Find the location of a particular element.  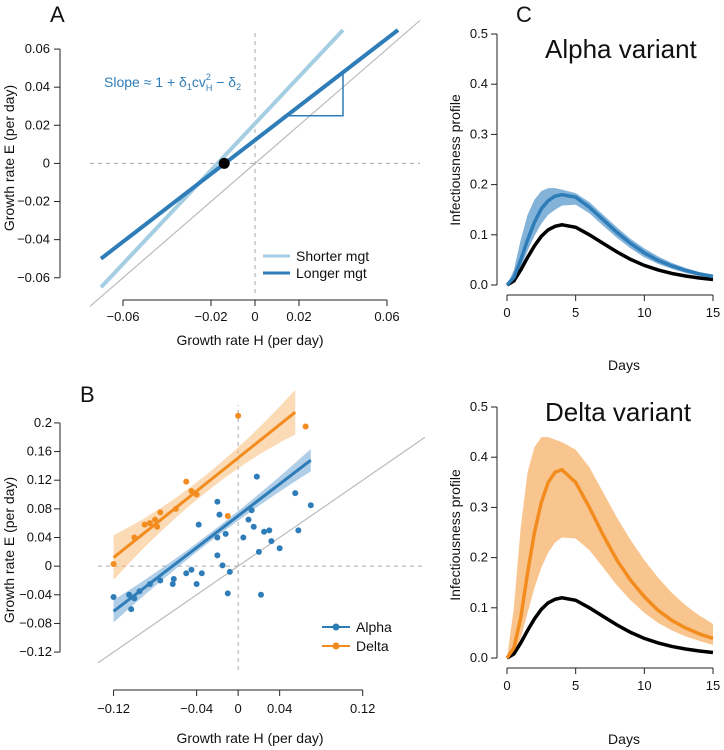

legend-a-longer-label: Longer mgt is located at coordinates (331, 273).